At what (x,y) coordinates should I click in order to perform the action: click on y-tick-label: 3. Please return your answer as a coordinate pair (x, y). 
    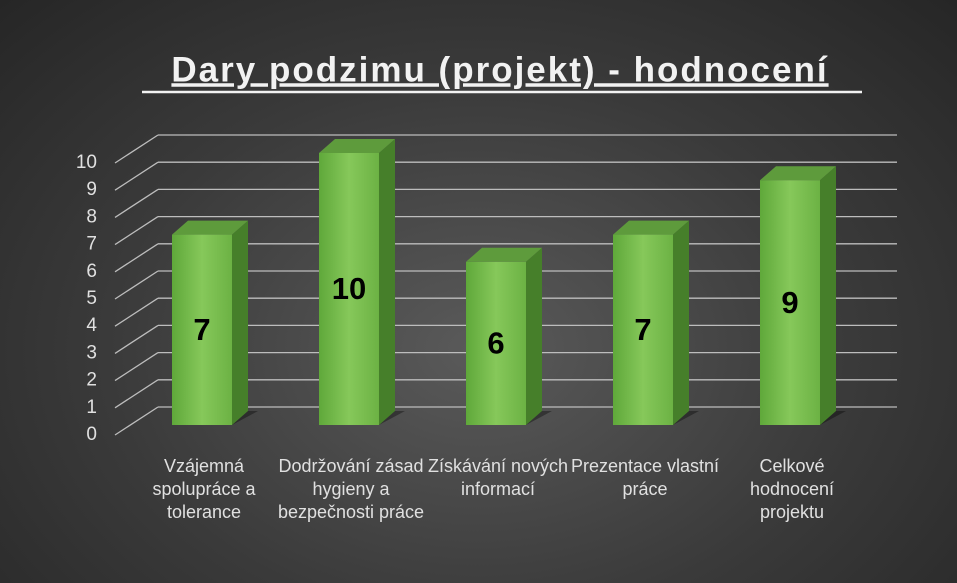
    Looking at the image, I should click on (91, 352).